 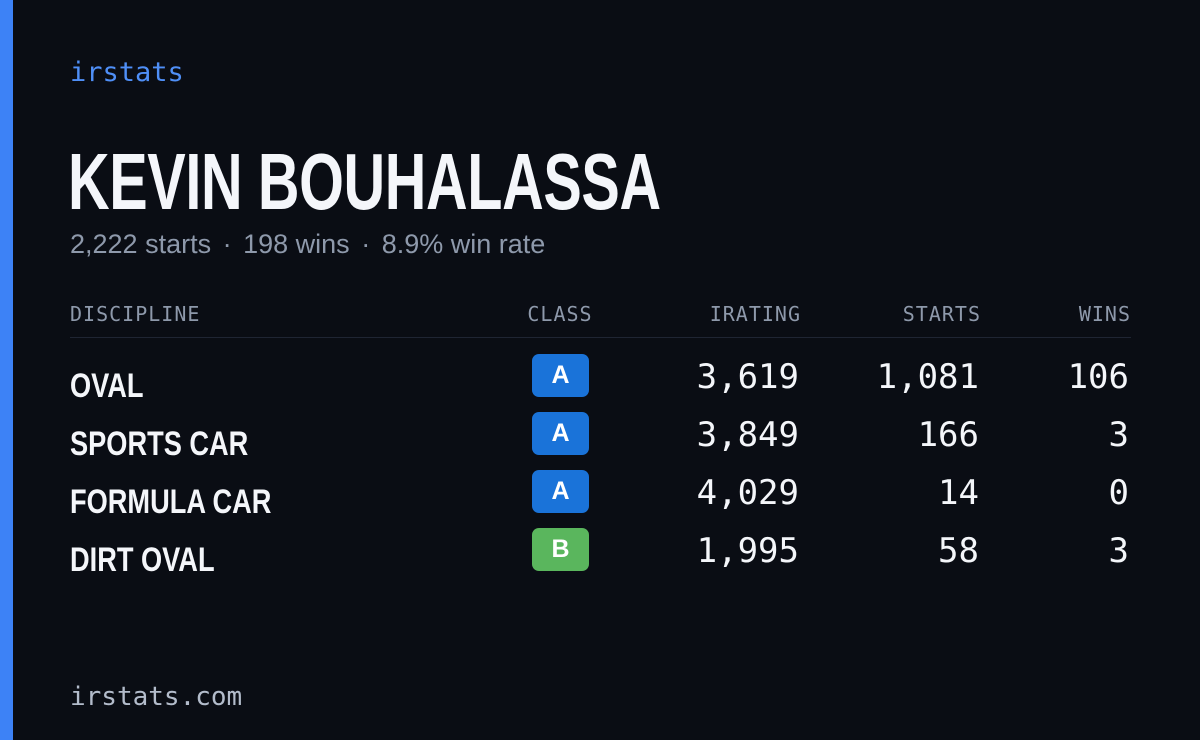 What do you see at coordinates (958, 551) in the screenshot?
I see `starts-value: 58` at bounding box center [958, 551].